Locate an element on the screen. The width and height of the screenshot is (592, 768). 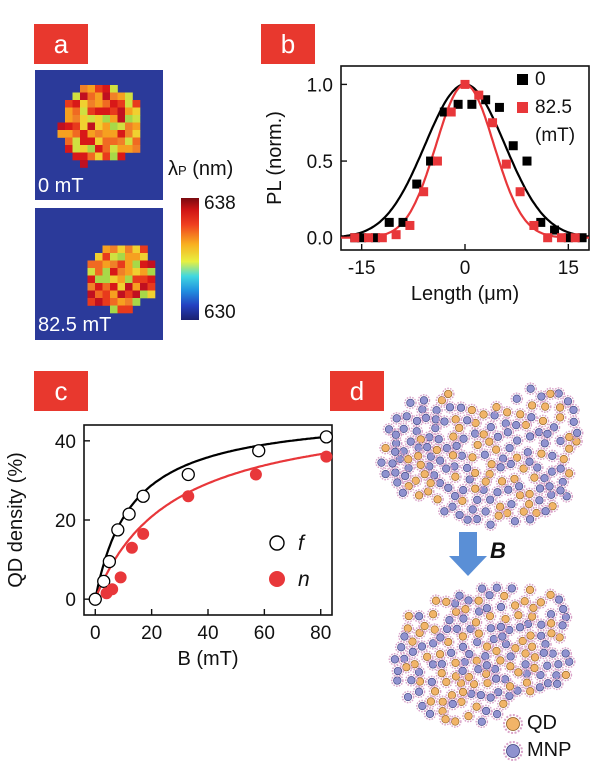
x-tick-label: 20 is located at coordinates (151, 633).